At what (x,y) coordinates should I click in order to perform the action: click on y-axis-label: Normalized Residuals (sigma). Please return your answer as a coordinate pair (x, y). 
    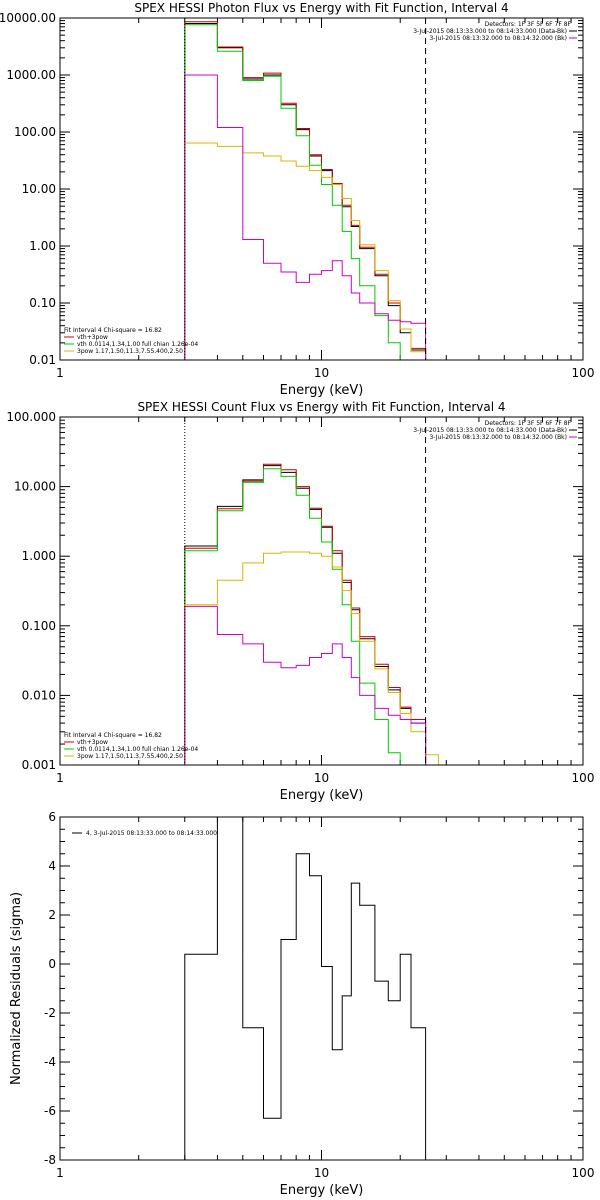
    Looking at the image, I should click on (16, 988).